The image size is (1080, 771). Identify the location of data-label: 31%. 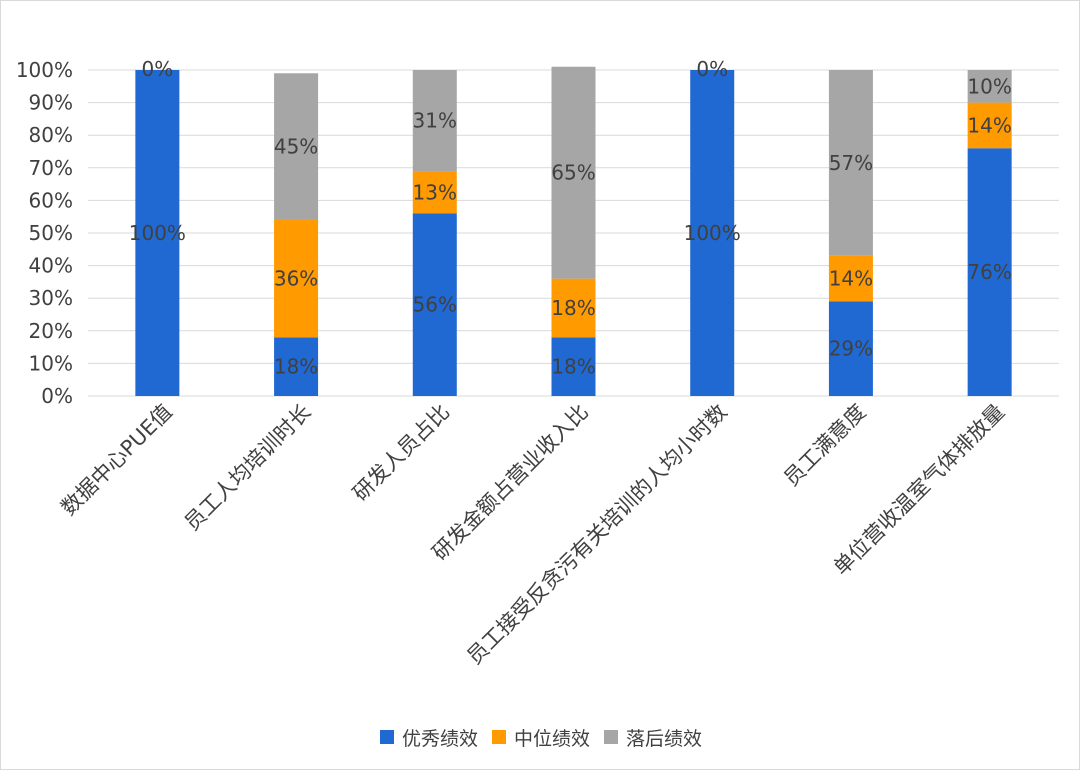
(435, 121).